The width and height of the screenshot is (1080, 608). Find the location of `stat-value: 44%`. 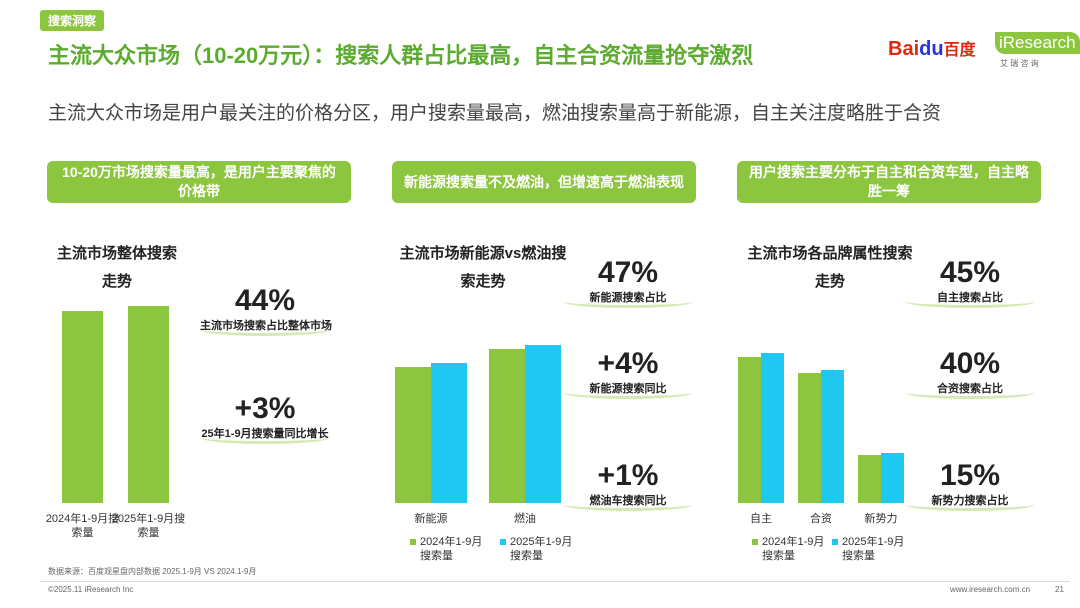

stat-value: 44% is located at coordinates (265, 300).